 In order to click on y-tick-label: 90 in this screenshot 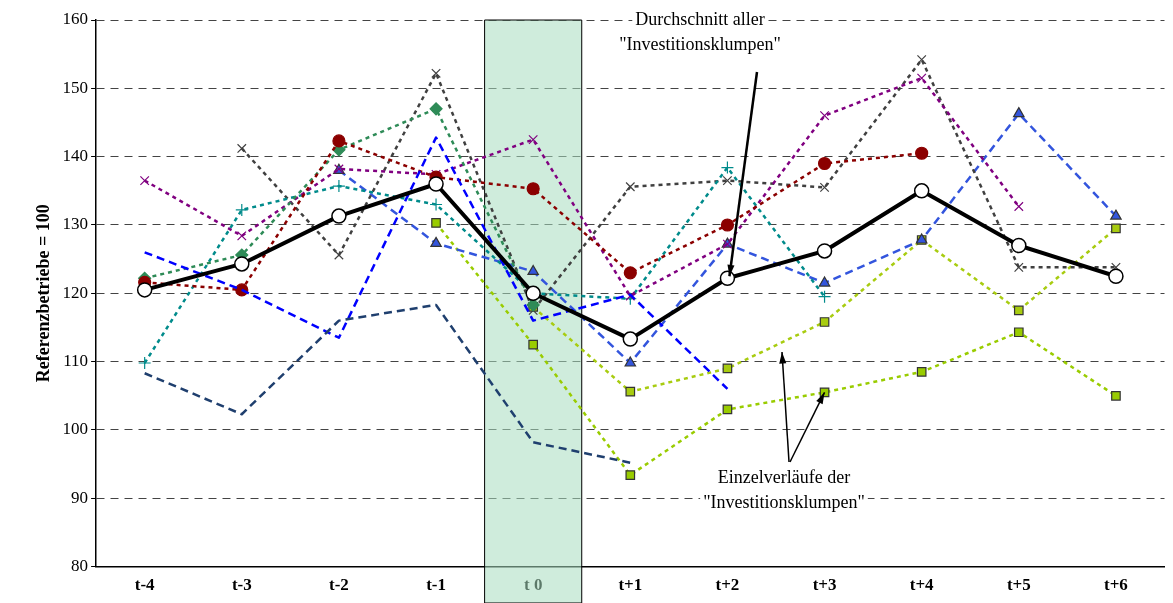, I will do `click(80, 497)`.